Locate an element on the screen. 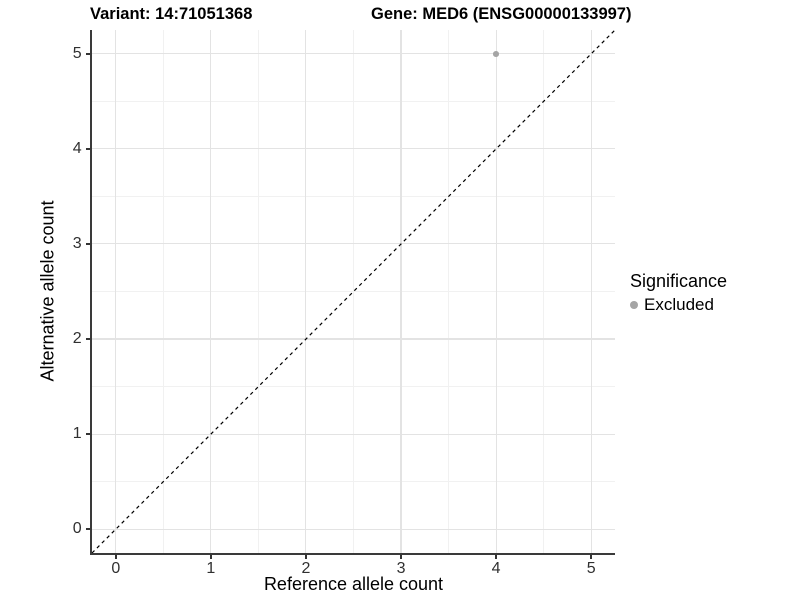 The height and width of the screenshot is (600, 800). legend-item-excluded: Excluded is located at coordinates (678, 305).